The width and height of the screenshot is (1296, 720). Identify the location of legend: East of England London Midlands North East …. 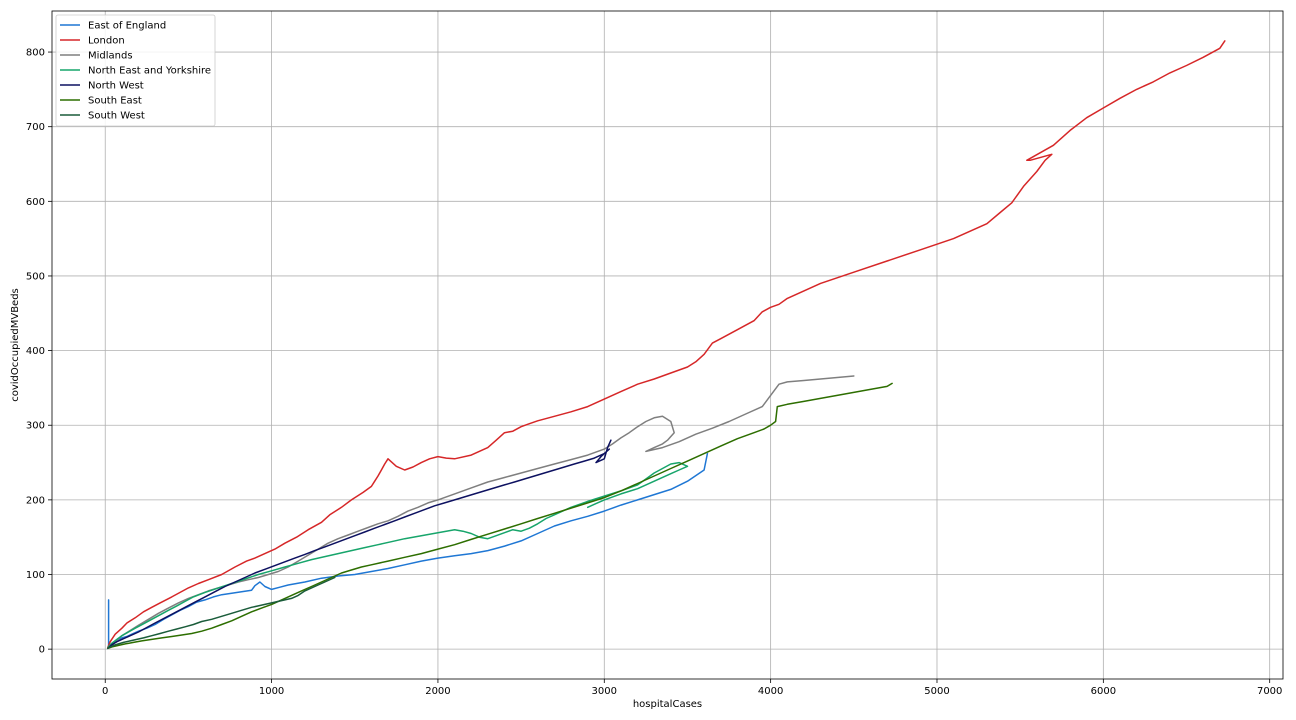
(135, 70).